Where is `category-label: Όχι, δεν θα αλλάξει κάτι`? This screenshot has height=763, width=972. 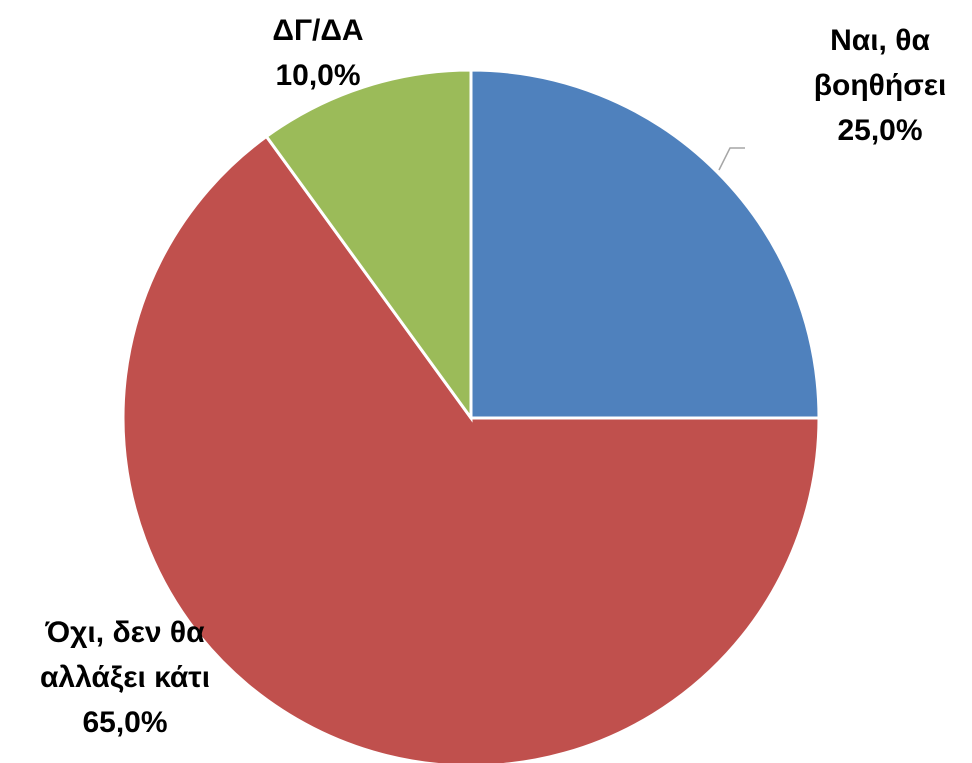 category-label: Όχι, δεν θα αλλάξει κάτι is located at coordinates (125, 655).